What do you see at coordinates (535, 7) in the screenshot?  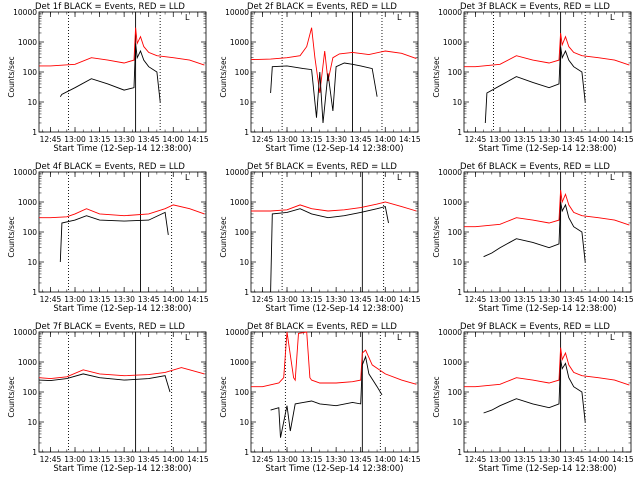 I see `panel-title: Det 3f BLACK = Events, RED = LLD` at bounding box center [535, 7].